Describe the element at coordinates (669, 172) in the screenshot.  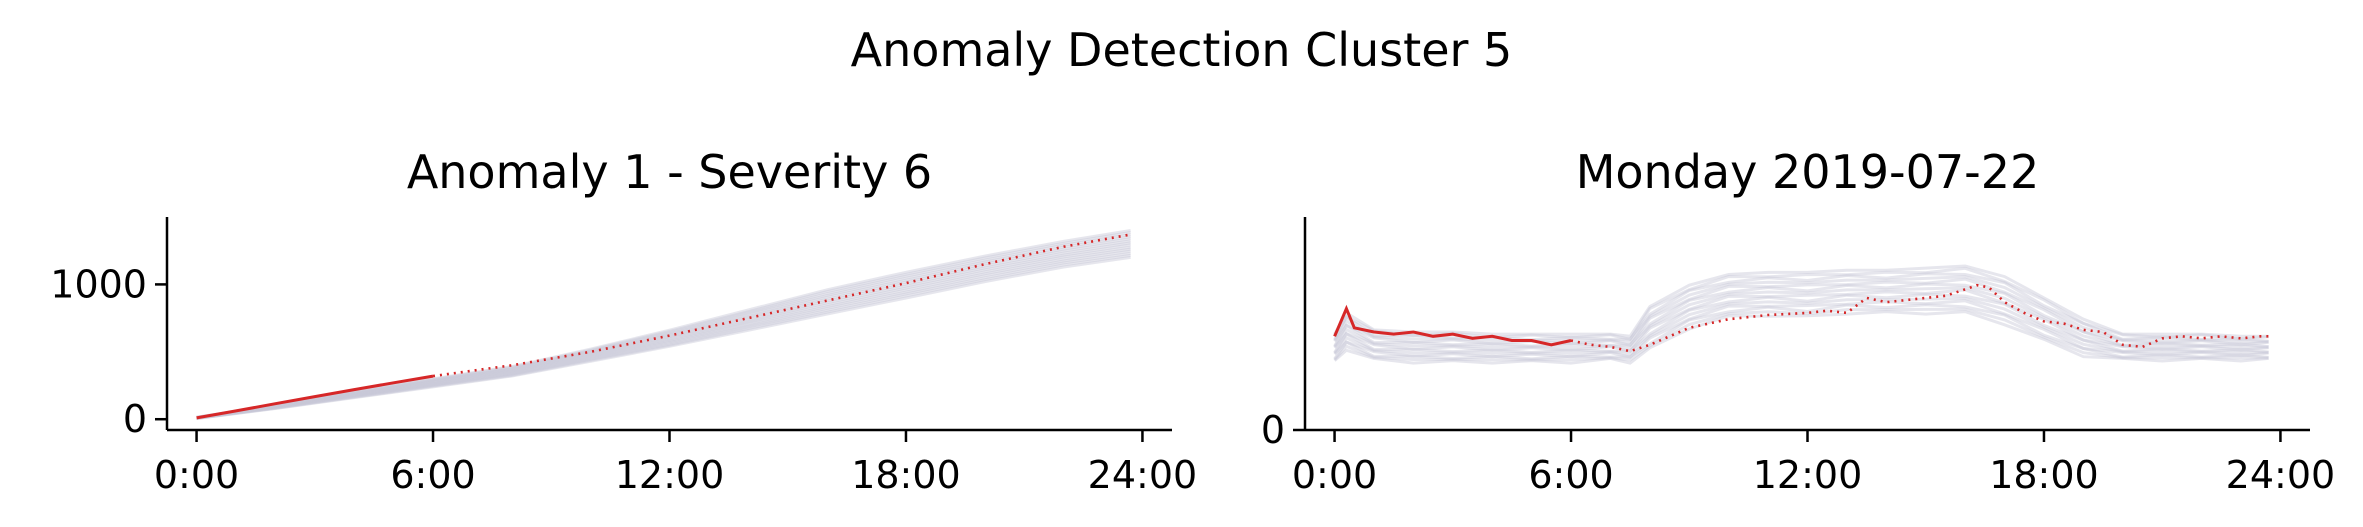
I see `left-chart-title: Anomaly 1 - Severity 6` at that location.